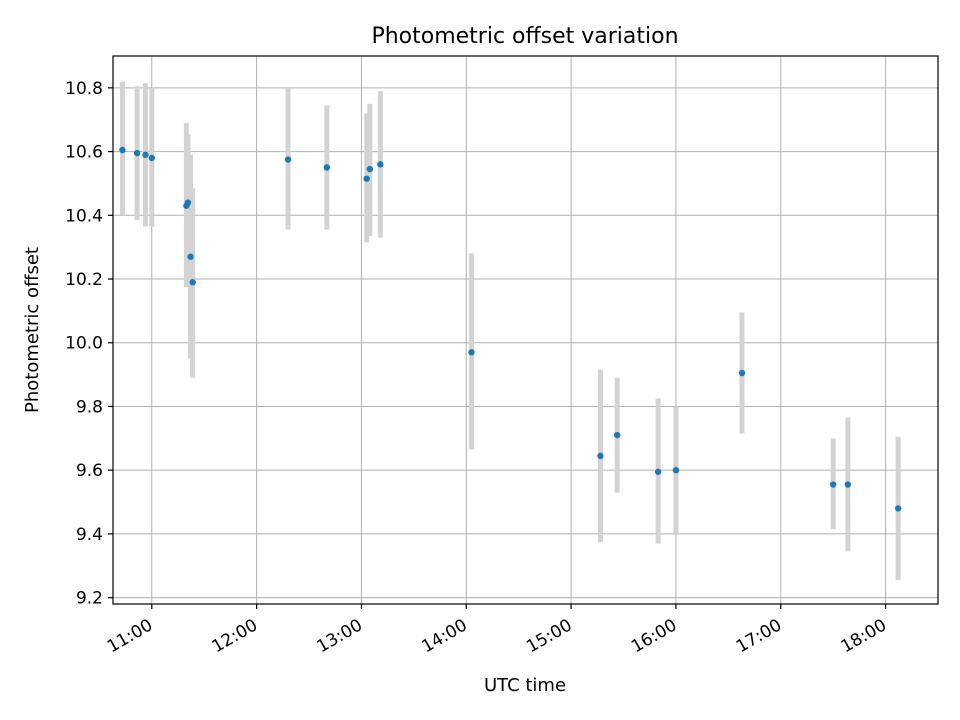  I want to click on y-axis-ticks: 9.2 9.4 9.6 9.8 10.0 10.2 10.4 10.6 10.8, so click(89, 344).